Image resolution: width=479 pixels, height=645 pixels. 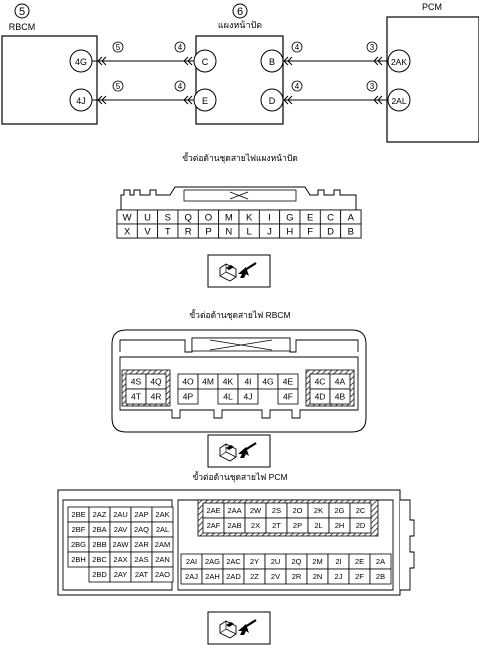 I want to click on pin-label: 4J, so click(x=248, y=397).